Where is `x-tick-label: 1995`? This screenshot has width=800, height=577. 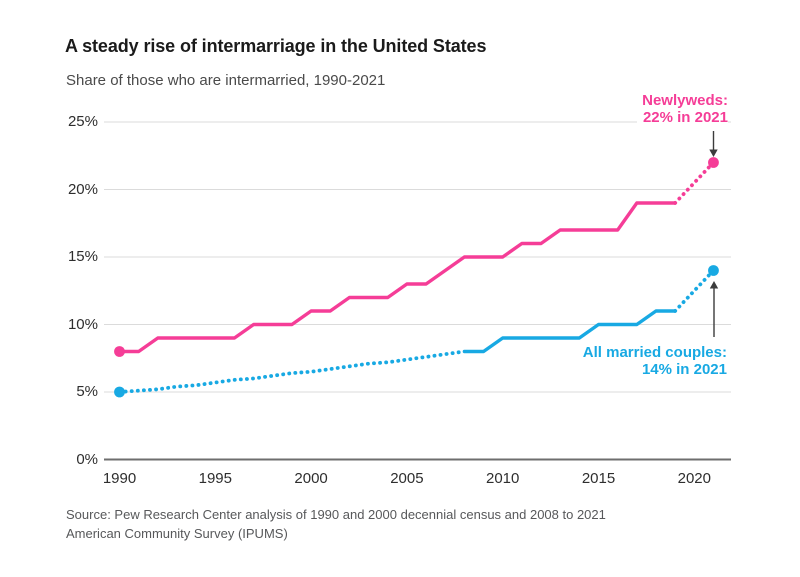
x-tick-label: 1995 is located at coordinates (215, 478).